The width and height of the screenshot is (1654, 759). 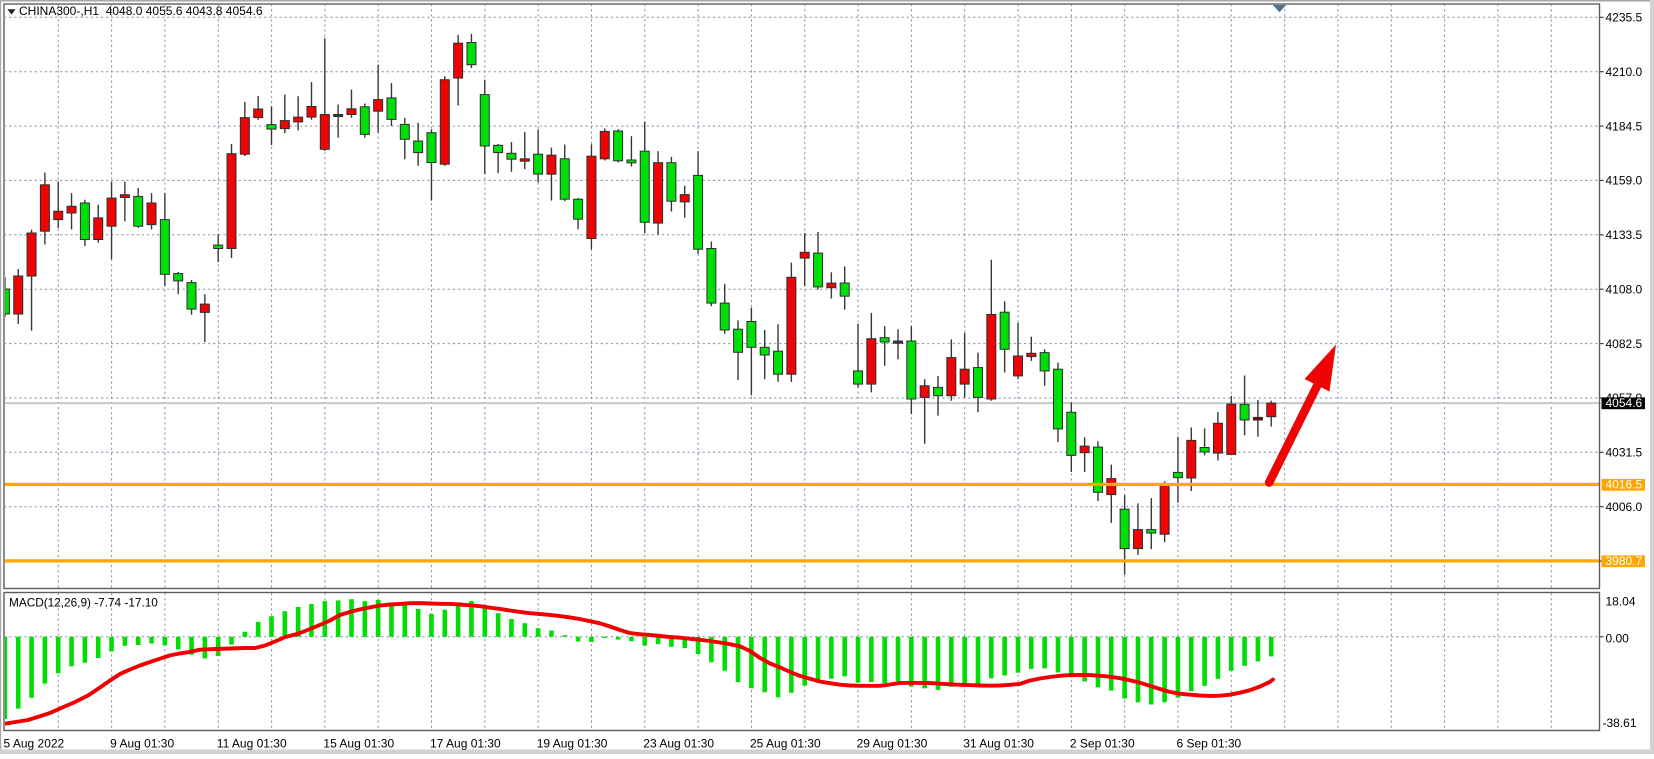 I want to click on svg-text: 4031.5, so click(x=1624, y=453).